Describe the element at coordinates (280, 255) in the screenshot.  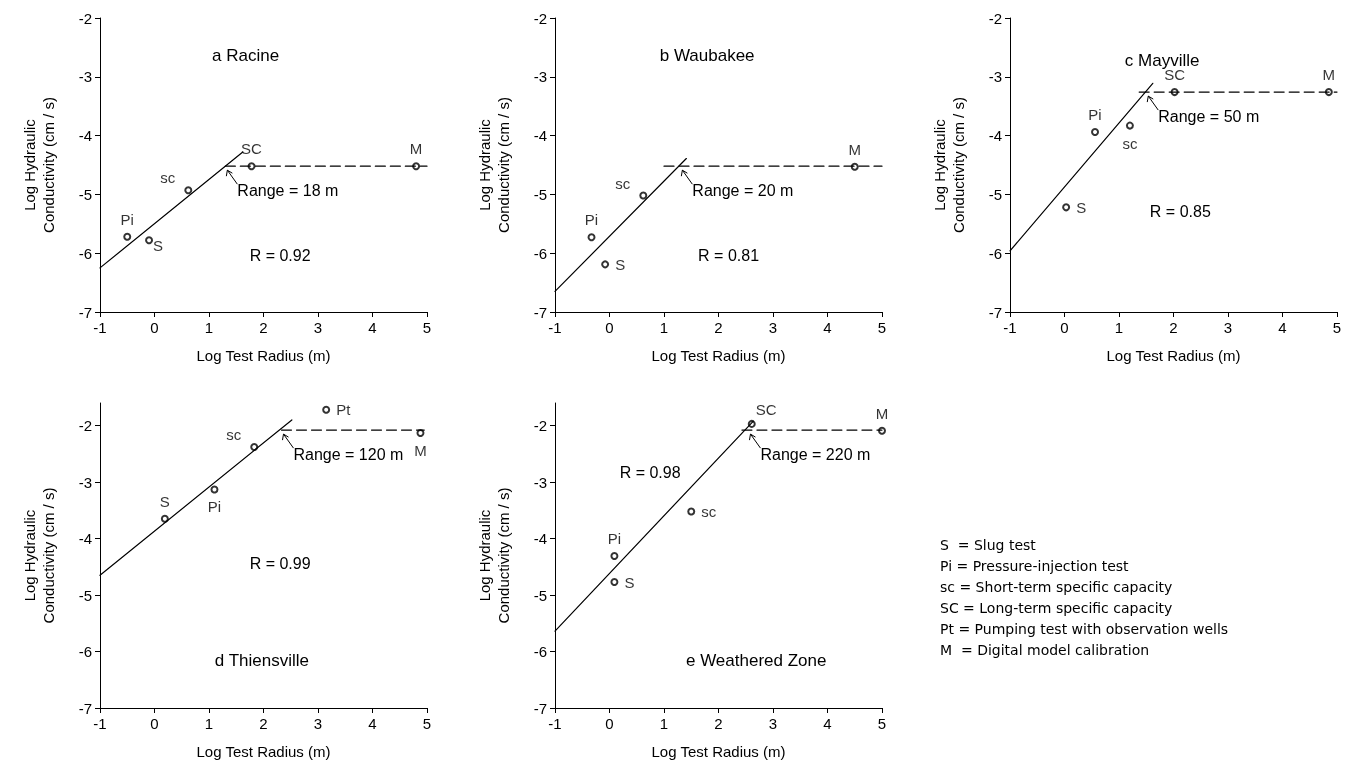
I see `annotation: R = 0.92` at that location.